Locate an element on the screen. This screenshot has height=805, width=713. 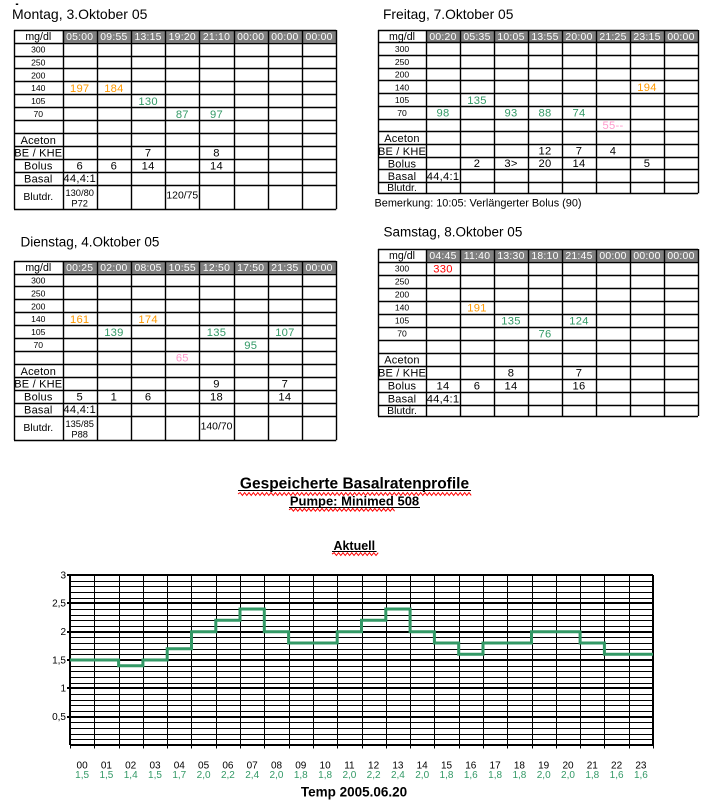
svg-text: 130/80 is located at coordinates (79, 193).